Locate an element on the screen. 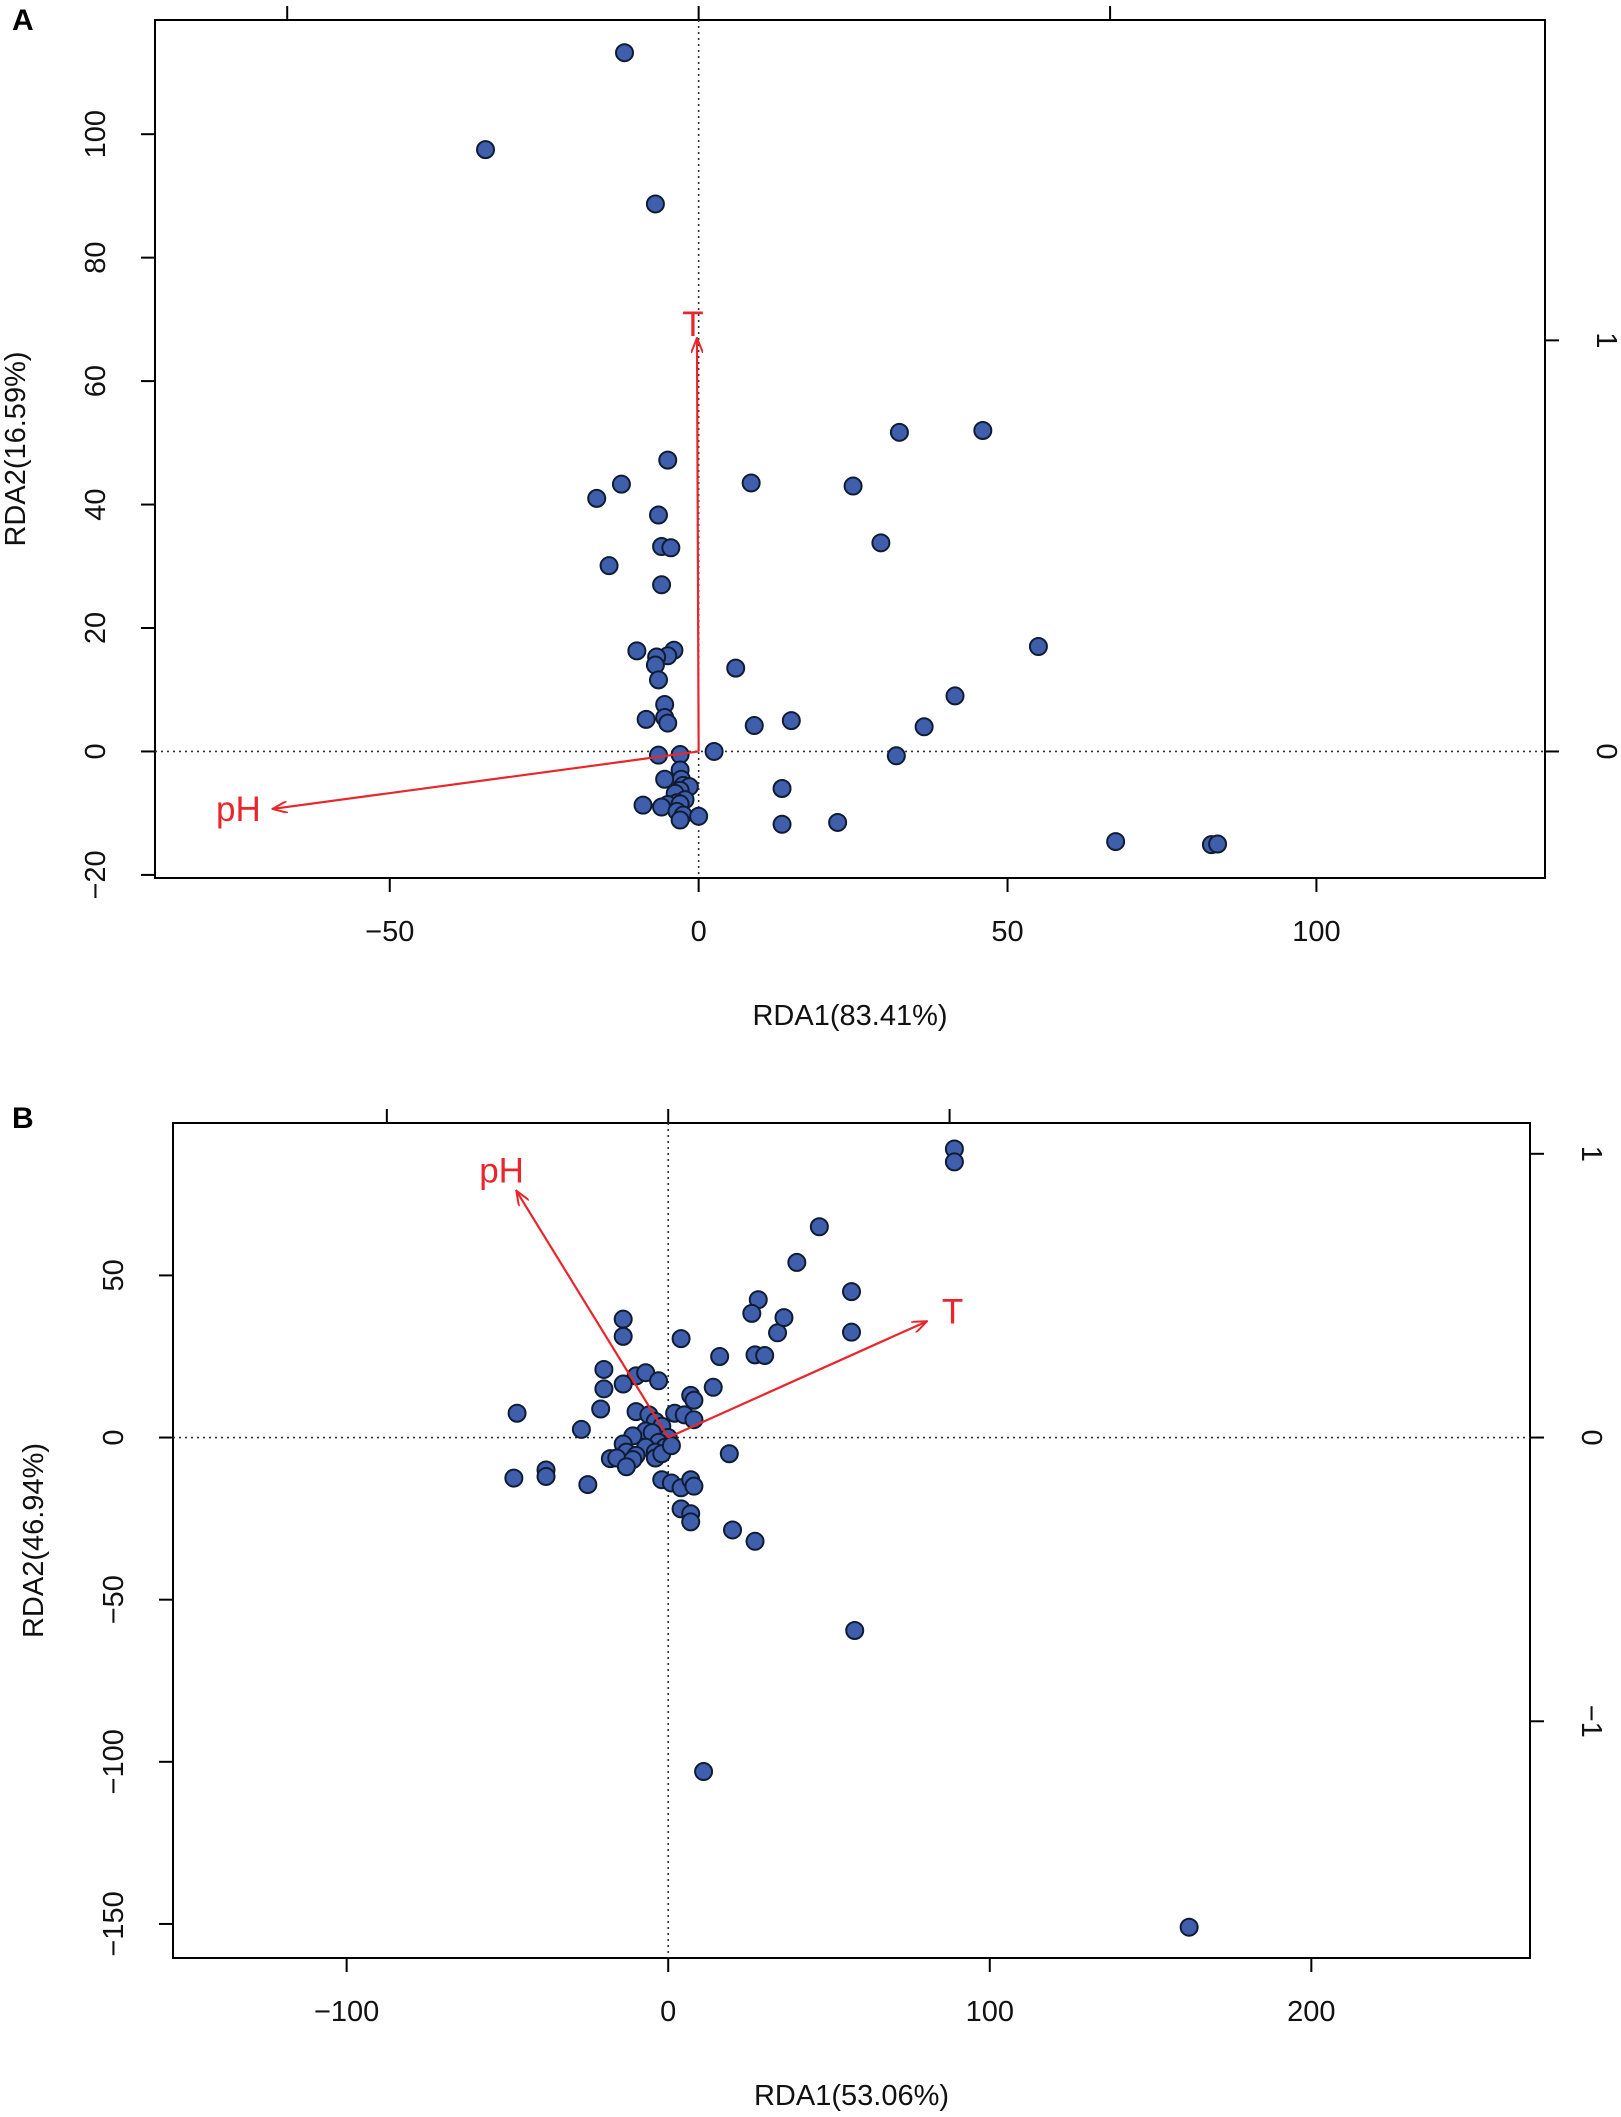 The image size is (1621, 2117). y-axis-title: RDA2(46.94%) is located at coordinates (34, 1540).